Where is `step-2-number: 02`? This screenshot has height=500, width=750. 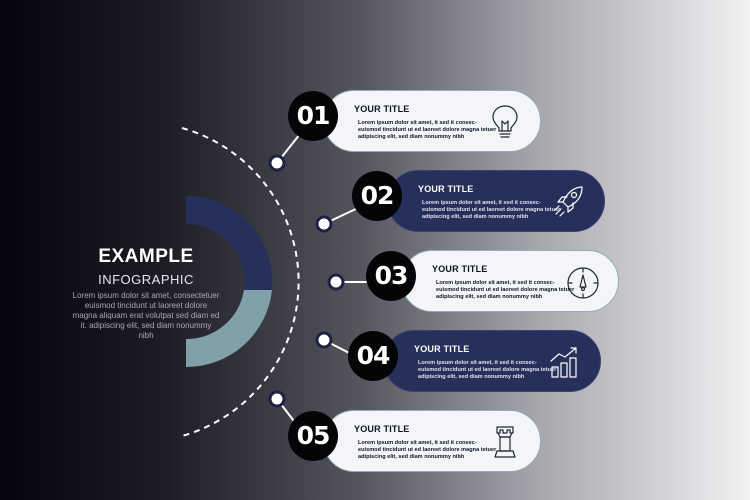 step-2-number: 02 is located at coordinates (377, 196).